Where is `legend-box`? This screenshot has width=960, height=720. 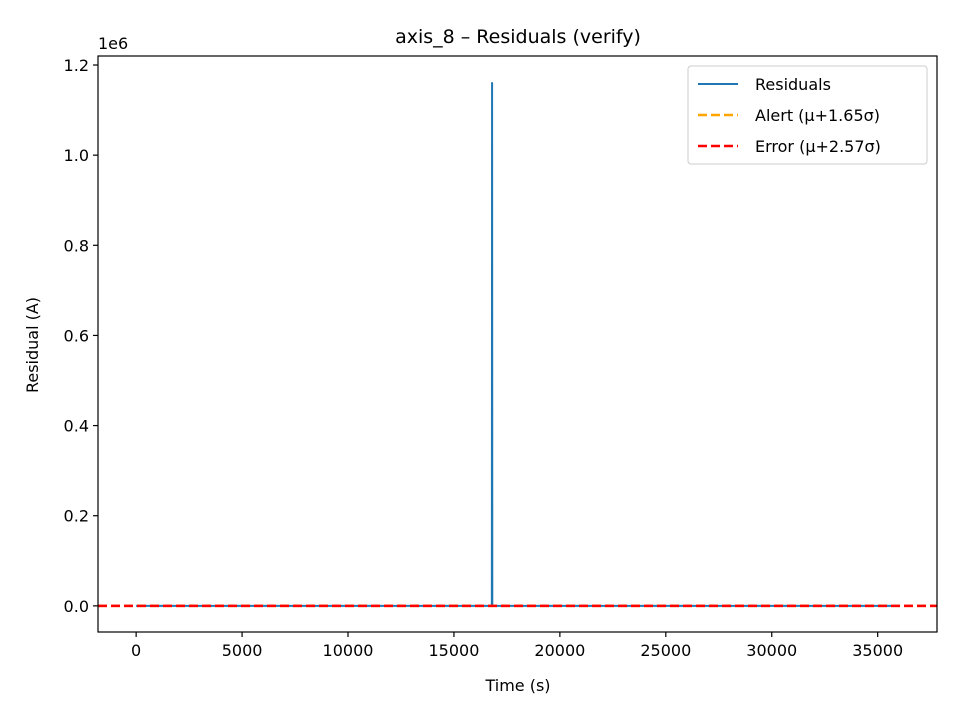
legend-box is located at coordinates (807, 115).